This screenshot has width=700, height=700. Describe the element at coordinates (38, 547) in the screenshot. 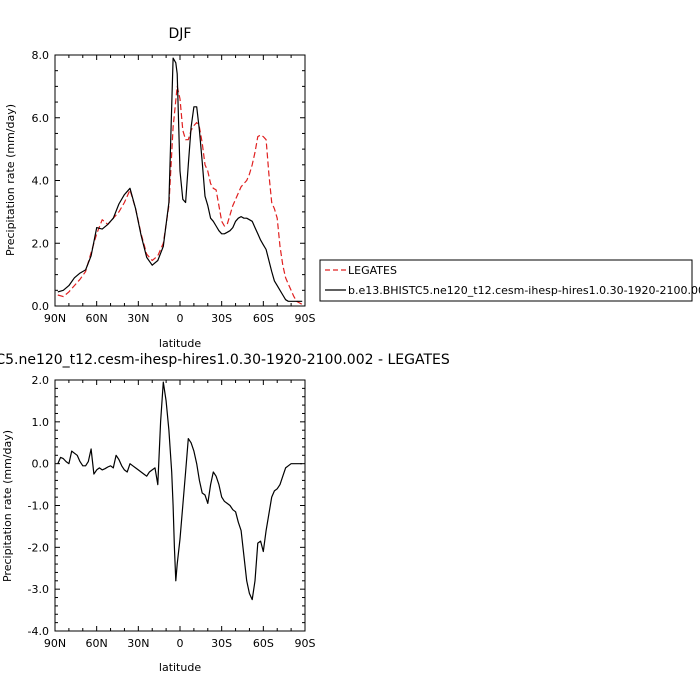

I see `bottom-y-tick-label: -2.0` at that location.